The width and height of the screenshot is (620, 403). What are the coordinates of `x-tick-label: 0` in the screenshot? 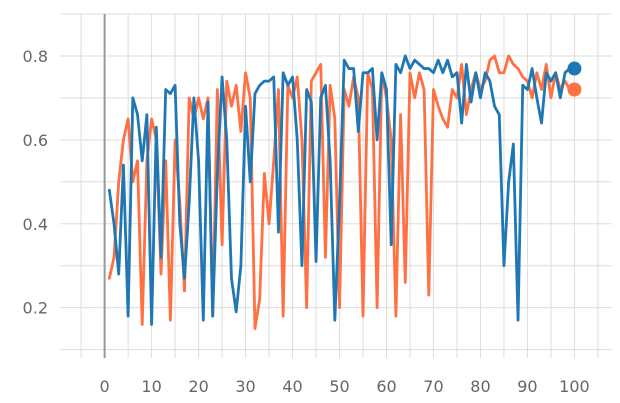 It's located at (105, 386).